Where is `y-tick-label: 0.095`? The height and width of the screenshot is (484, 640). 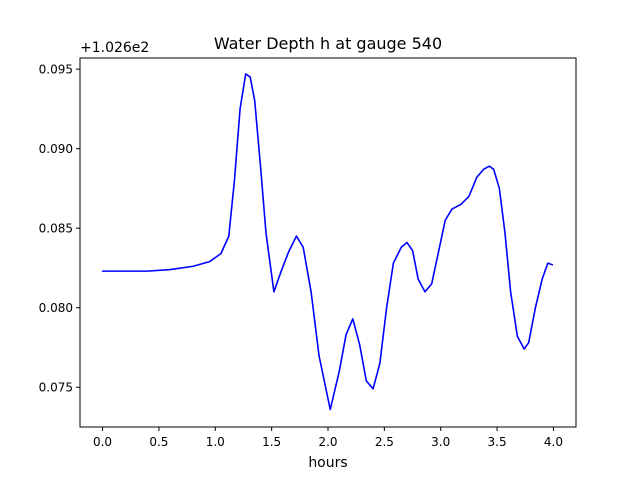 y-tick-label: 0.095 is located at coordinates (56, 70).